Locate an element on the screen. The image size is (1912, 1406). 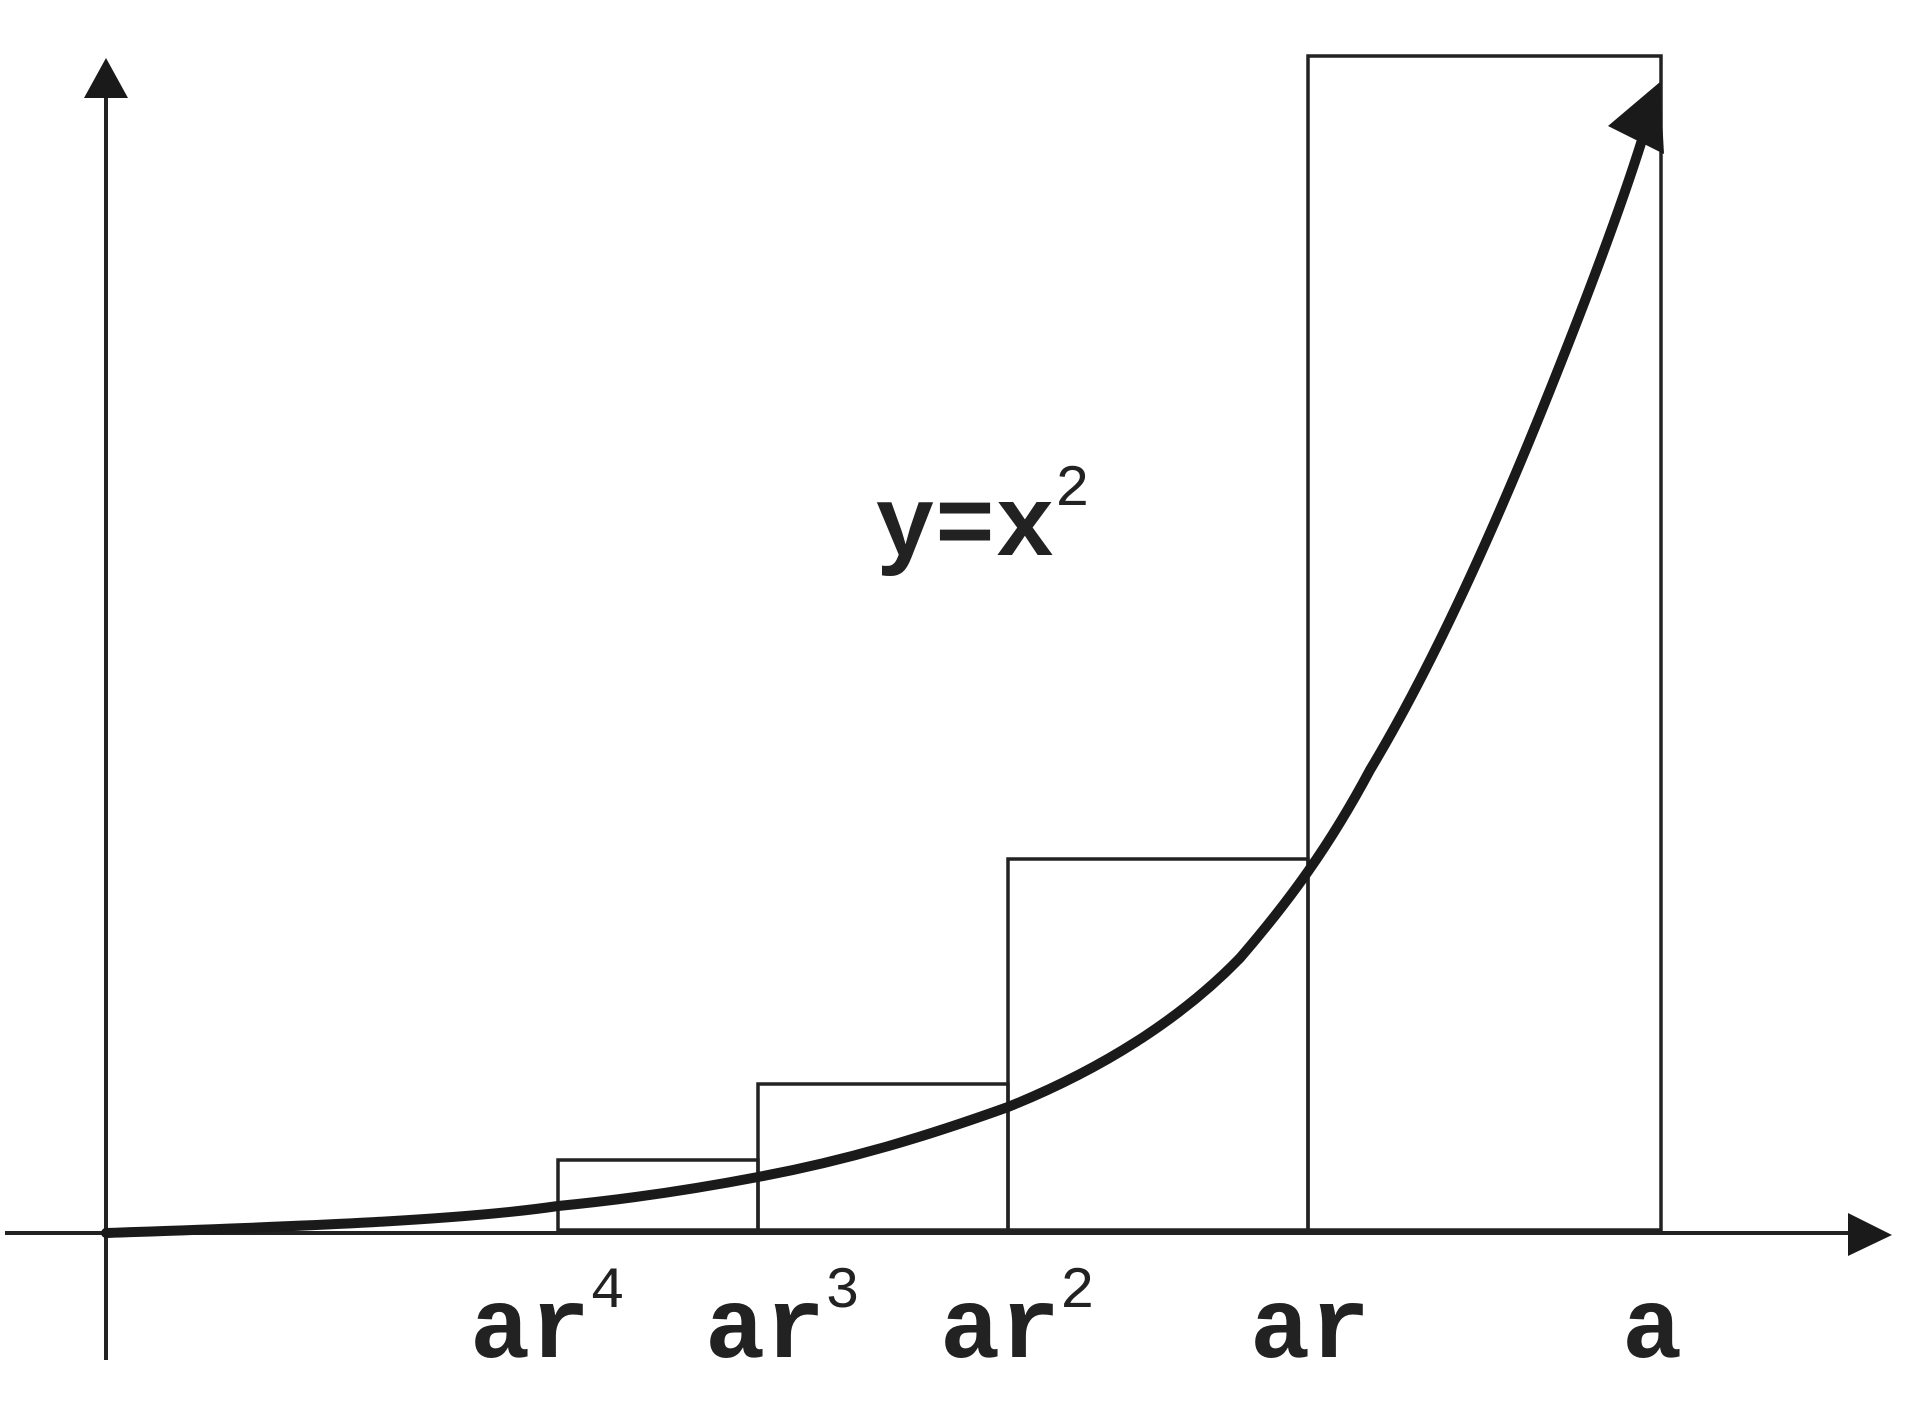
x-label-ar-base: ar is located at coordinates (1310, 1331).